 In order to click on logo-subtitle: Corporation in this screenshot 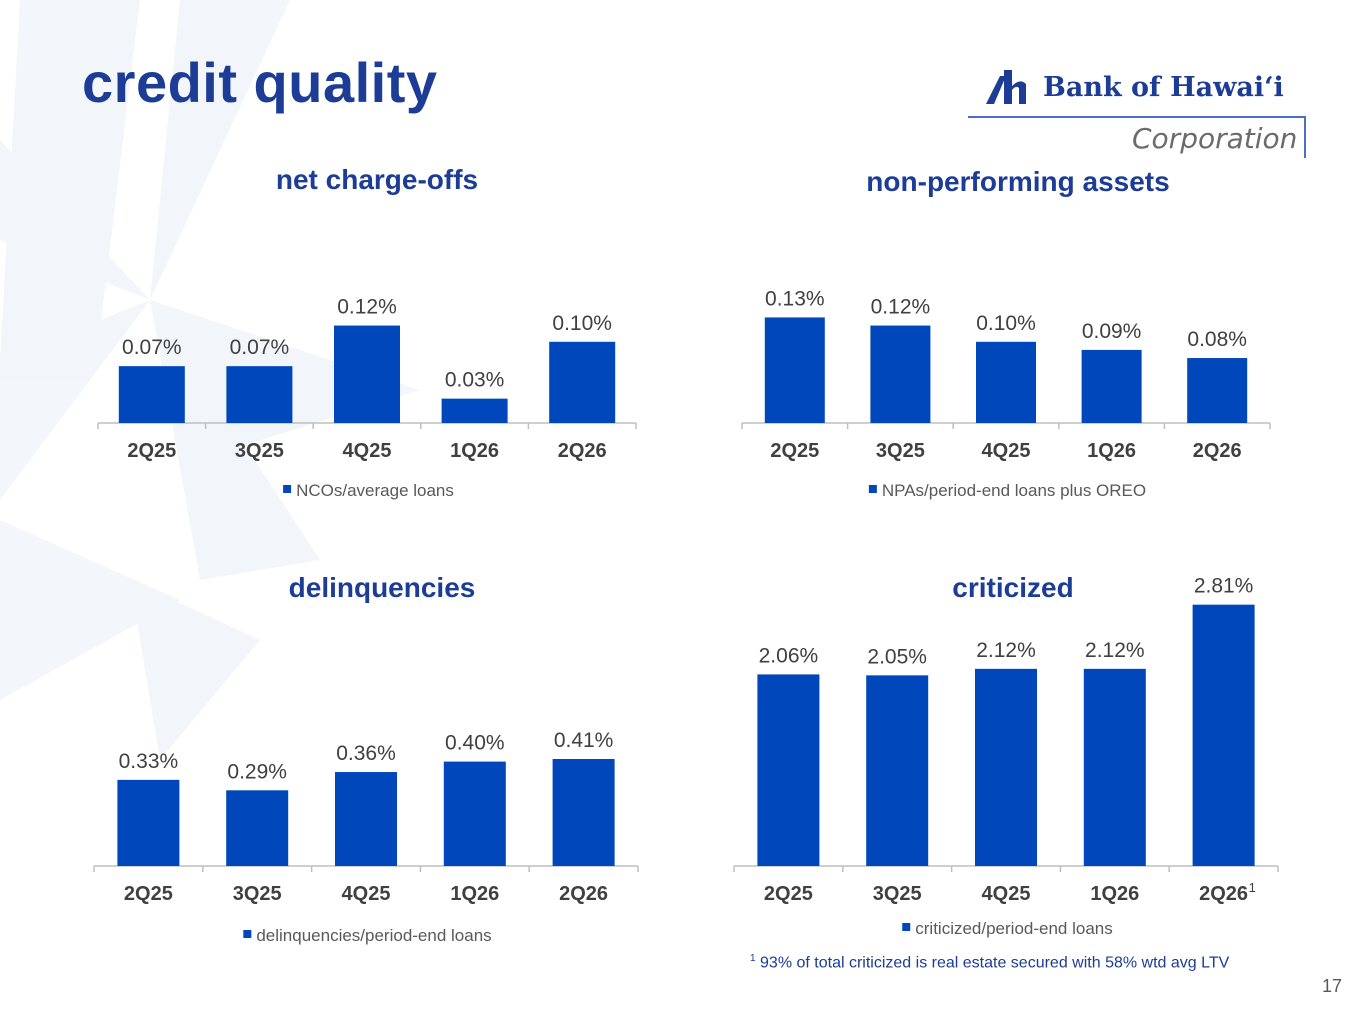, I will do `click(1215, 138)`.